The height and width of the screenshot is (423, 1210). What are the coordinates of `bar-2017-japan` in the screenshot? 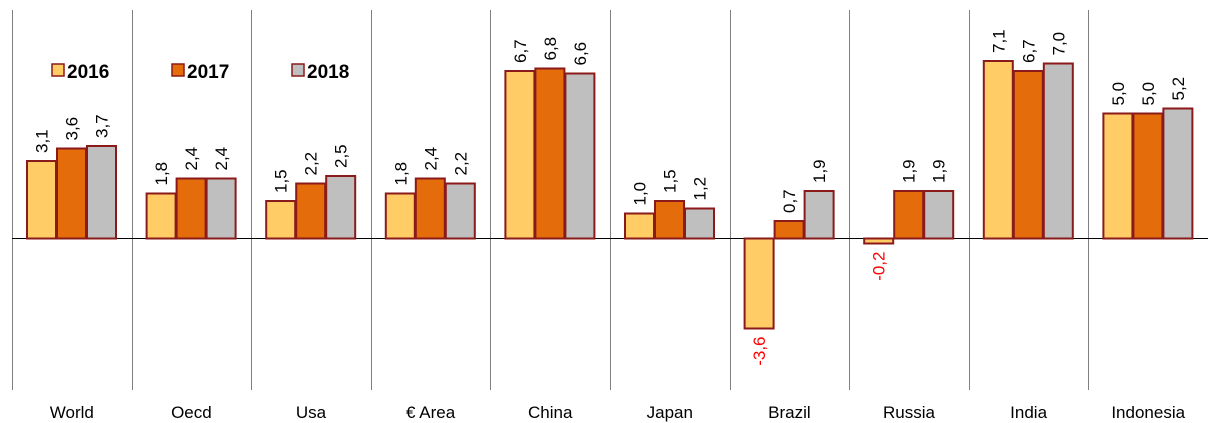 It's located at (669, 220).